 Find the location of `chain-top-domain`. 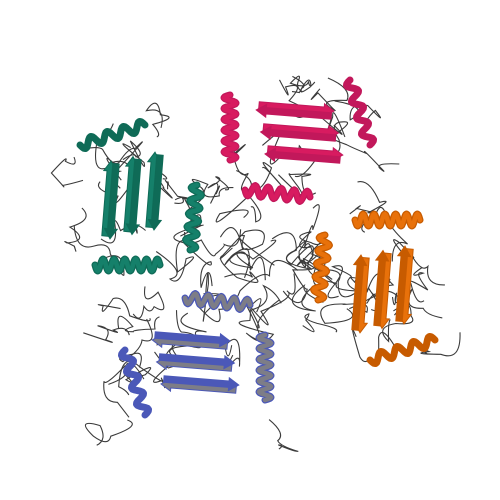

chain-top-domain is located at coordinates (298, 140).